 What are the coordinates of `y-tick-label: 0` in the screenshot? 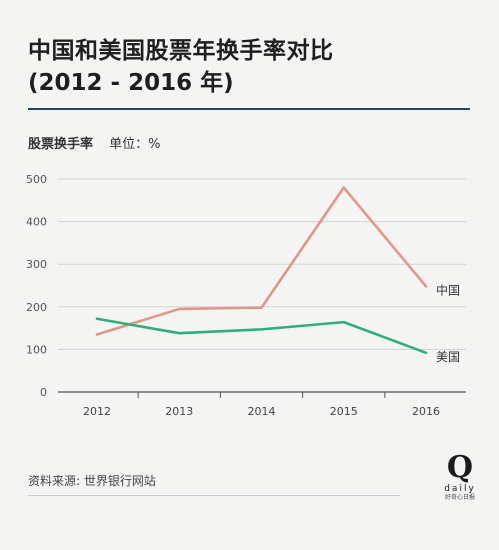 It's located at (43, 392).